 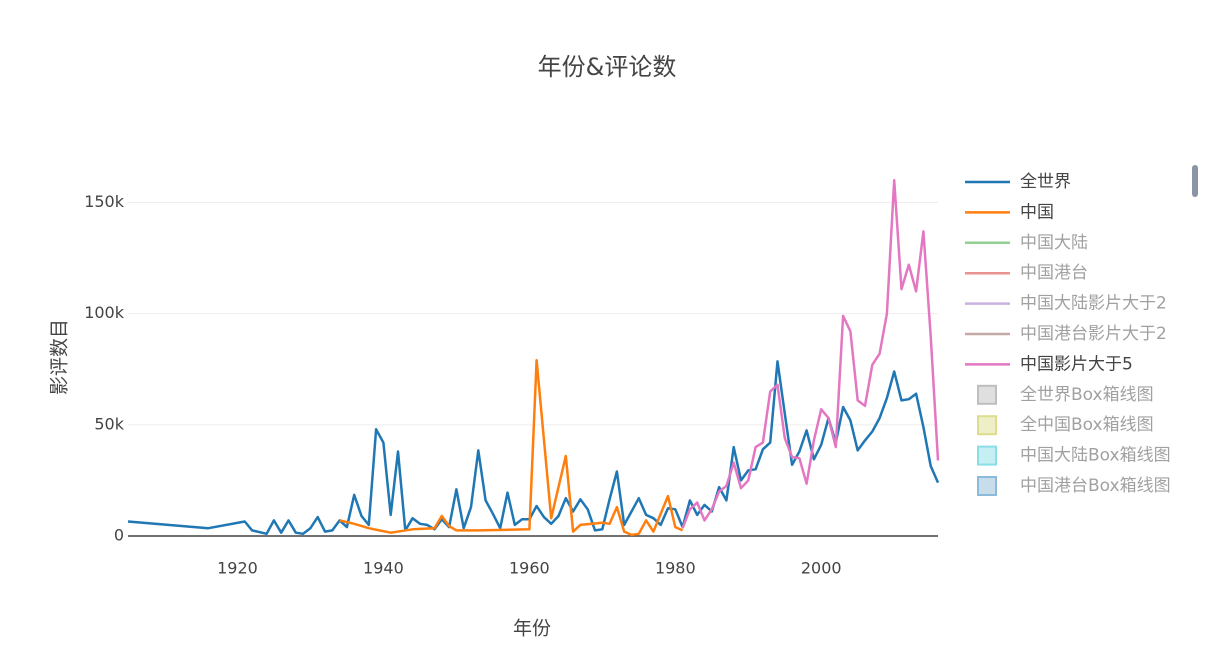 I want to click on legend-item: 全中国Box箱线图, so click(x=1065, y=425).